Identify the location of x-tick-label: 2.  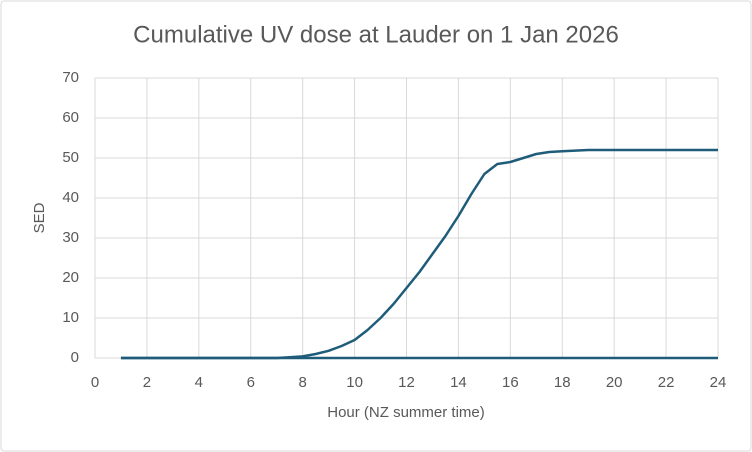
(147, 382).